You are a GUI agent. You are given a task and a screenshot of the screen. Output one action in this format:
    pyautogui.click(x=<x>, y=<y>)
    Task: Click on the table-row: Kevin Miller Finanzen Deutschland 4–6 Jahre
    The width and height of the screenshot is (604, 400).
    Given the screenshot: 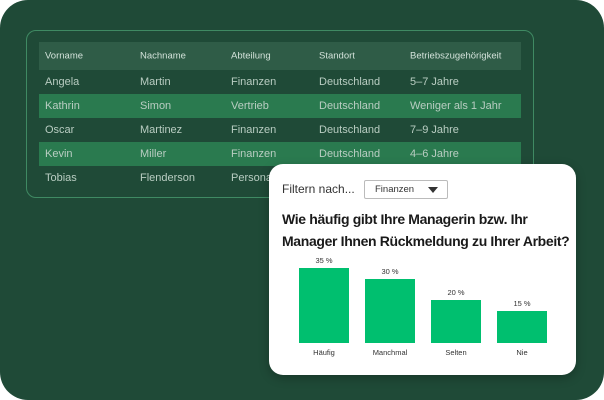 What is the action you would take?
    pyautogui.click(x=280, y=154)
    